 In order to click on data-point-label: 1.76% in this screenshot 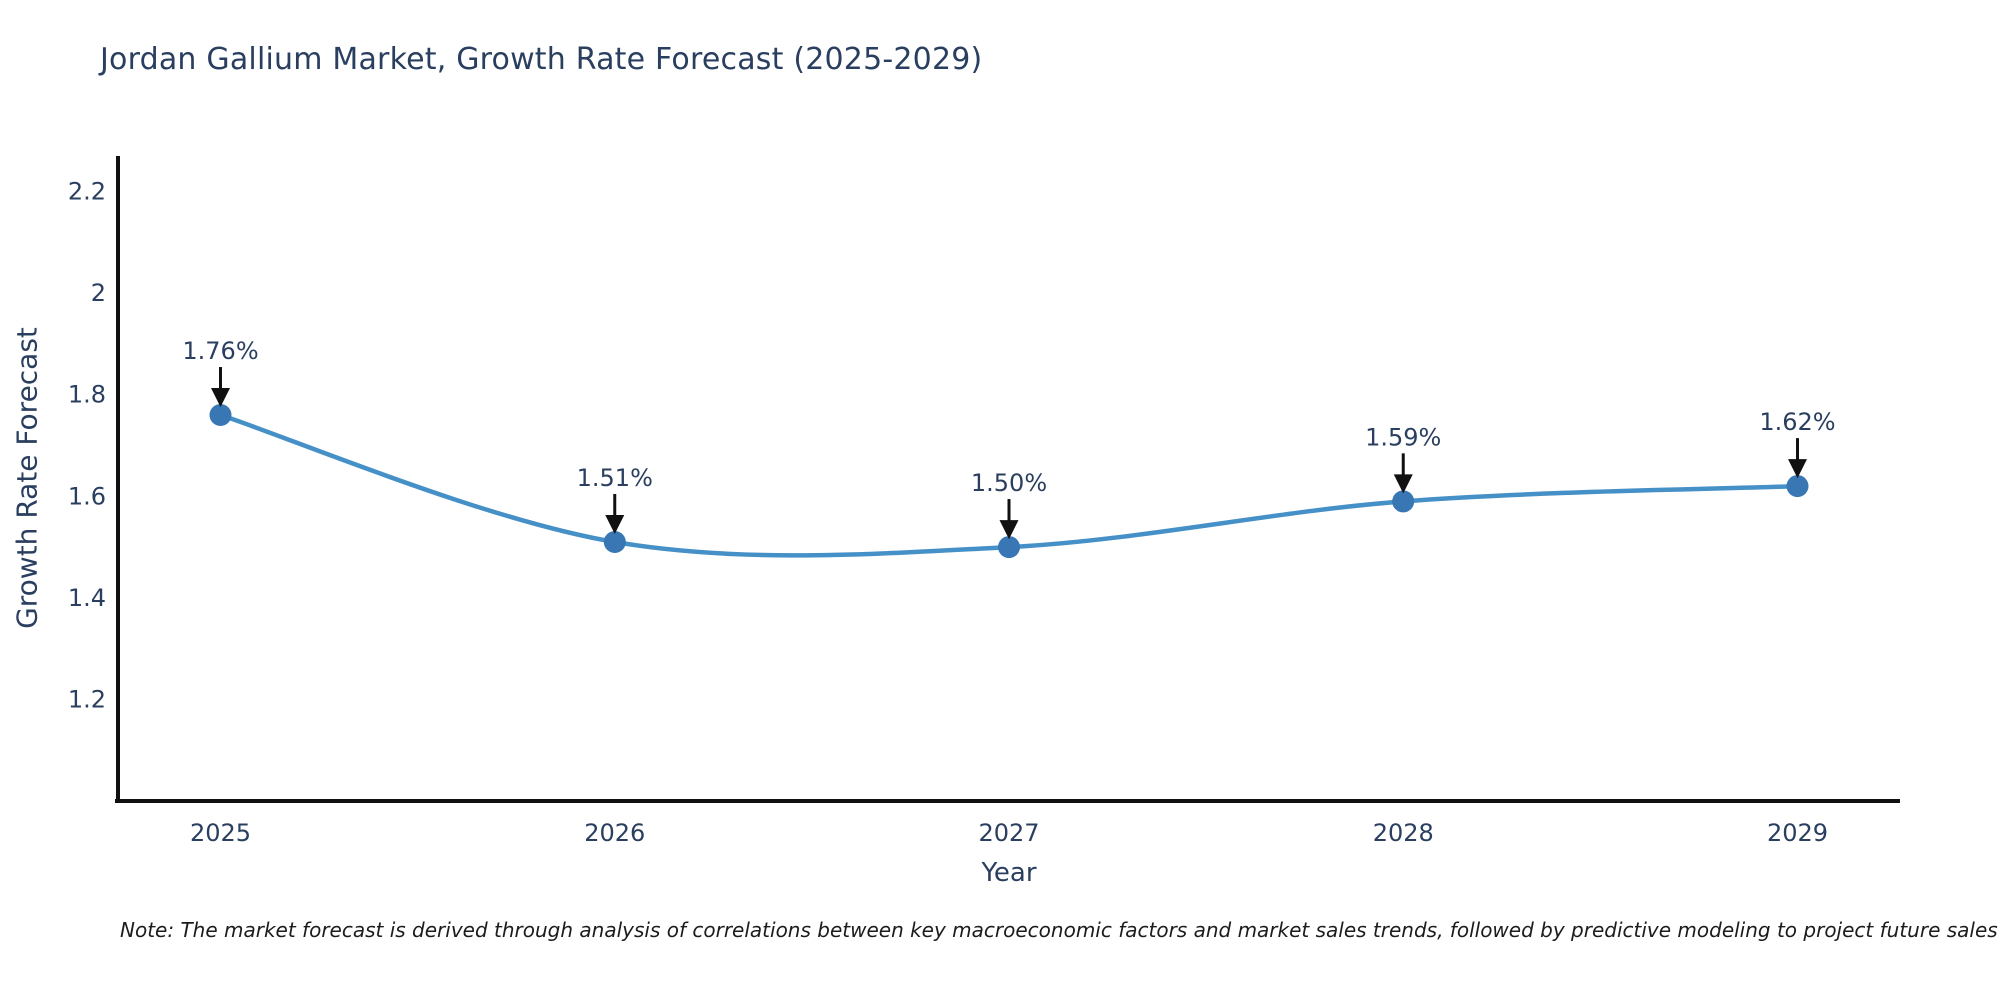, I will do `click(220, 351)`.